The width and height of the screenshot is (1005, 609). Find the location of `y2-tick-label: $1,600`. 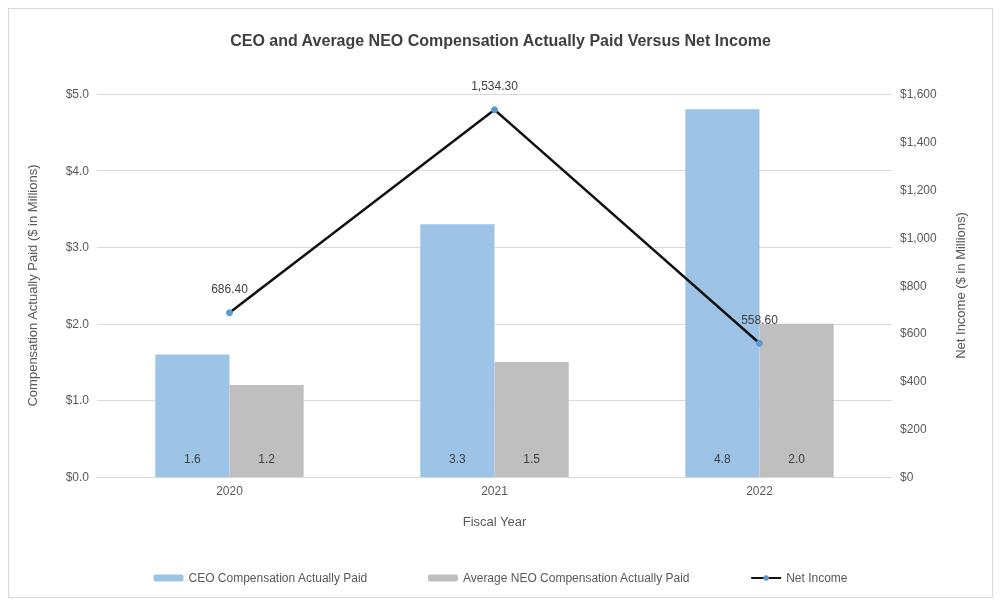

y2-tick-label: $1,600 is located at coordinates (919, 94).